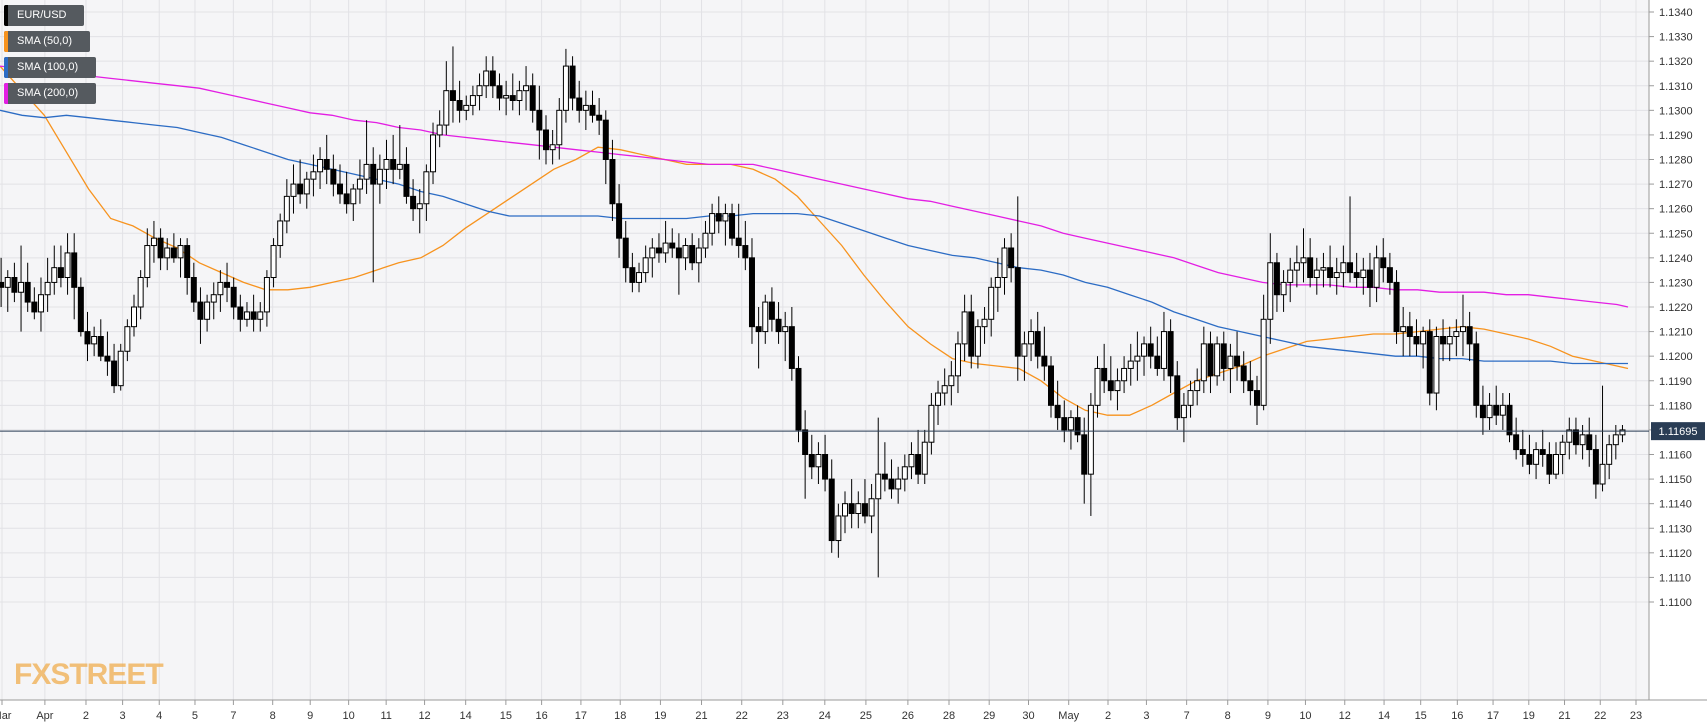 The image size is (1707, 728). Describe the element at coordinates (949, 716) in the screenshot. I see `x-tick-label: 28` at that location.